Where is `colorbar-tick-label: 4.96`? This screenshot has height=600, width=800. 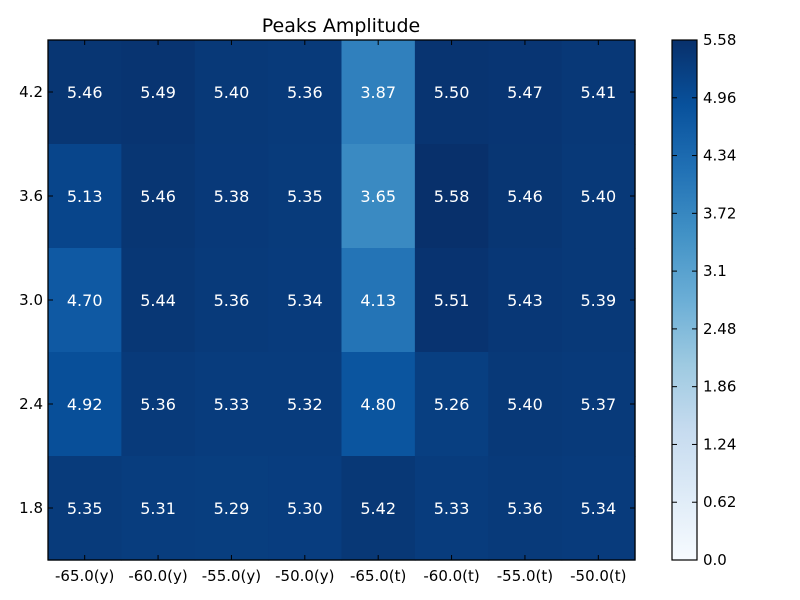 colorbar-tick-label: 4.96 is located at coordinates (719, 98).